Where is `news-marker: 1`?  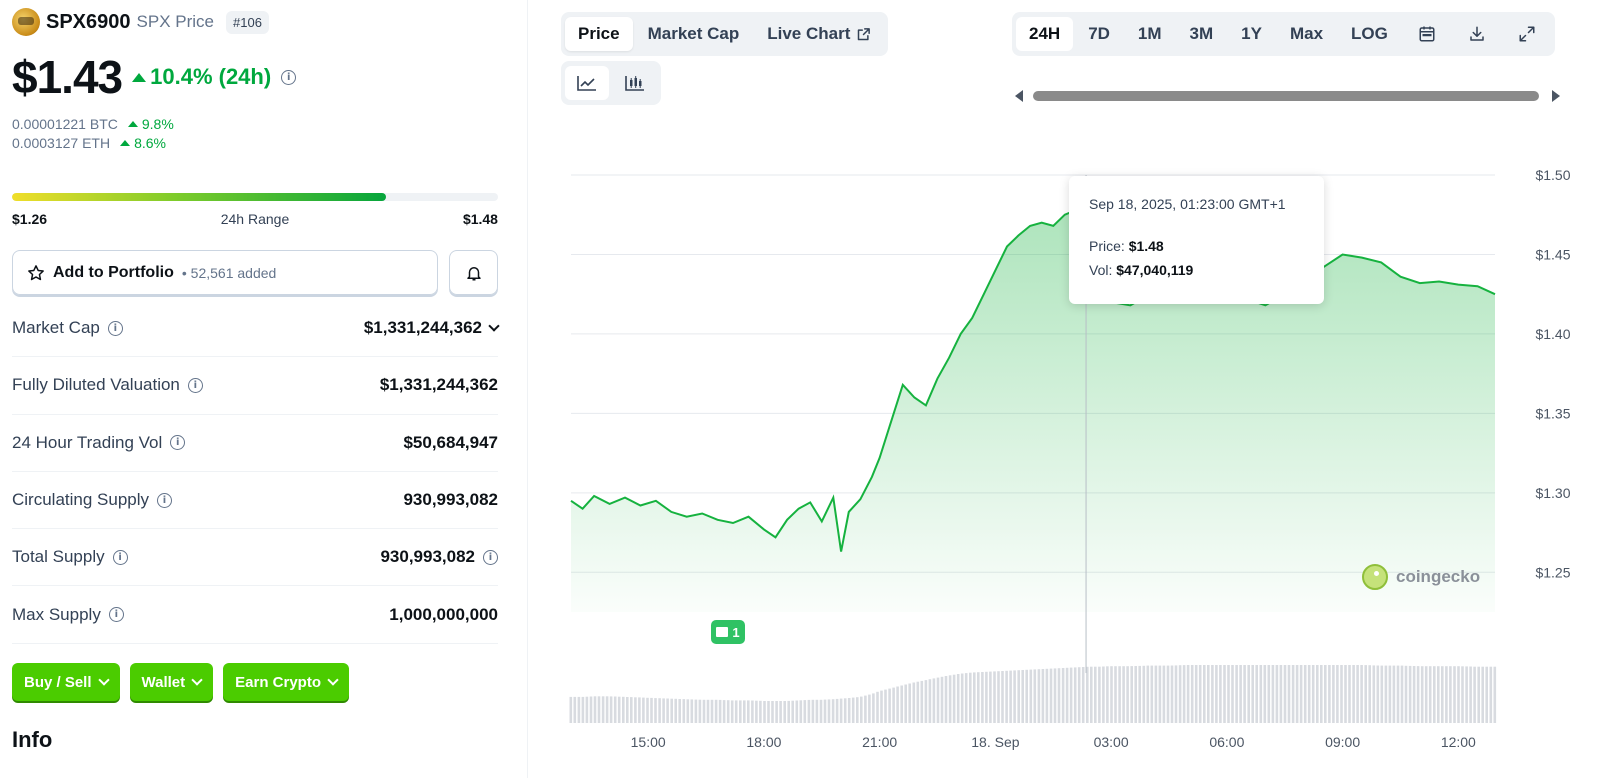
news-marker: 1 is located at coordinates (728, 632).